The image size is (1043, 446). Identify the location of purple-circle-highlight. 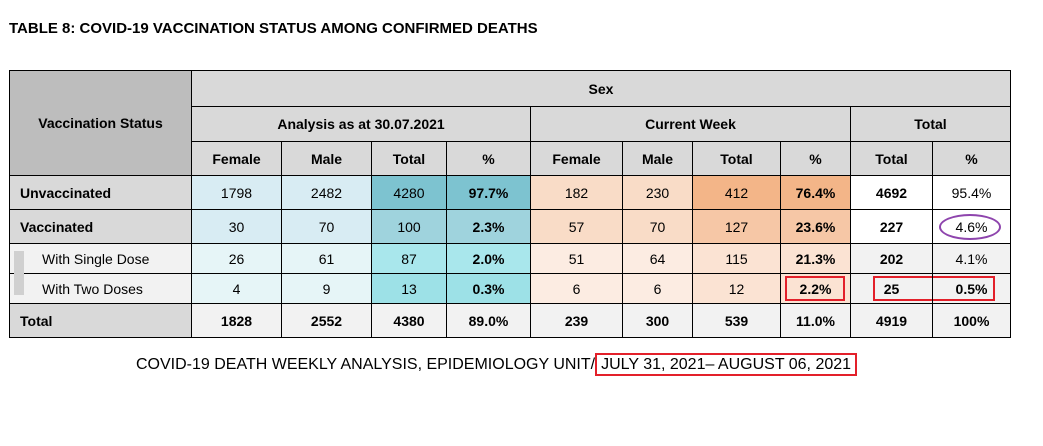
(970, 227).